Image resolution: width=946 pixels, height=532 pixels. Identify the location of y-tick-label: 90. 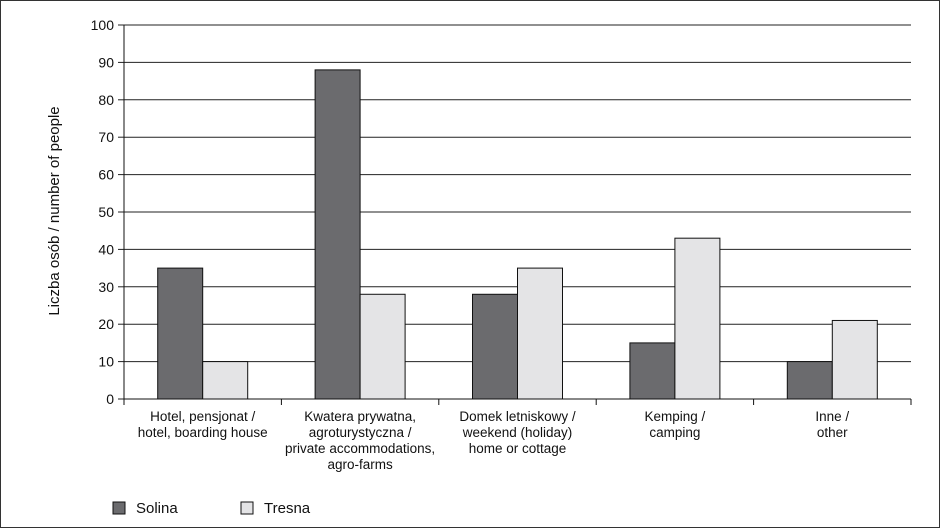
(106, 62).